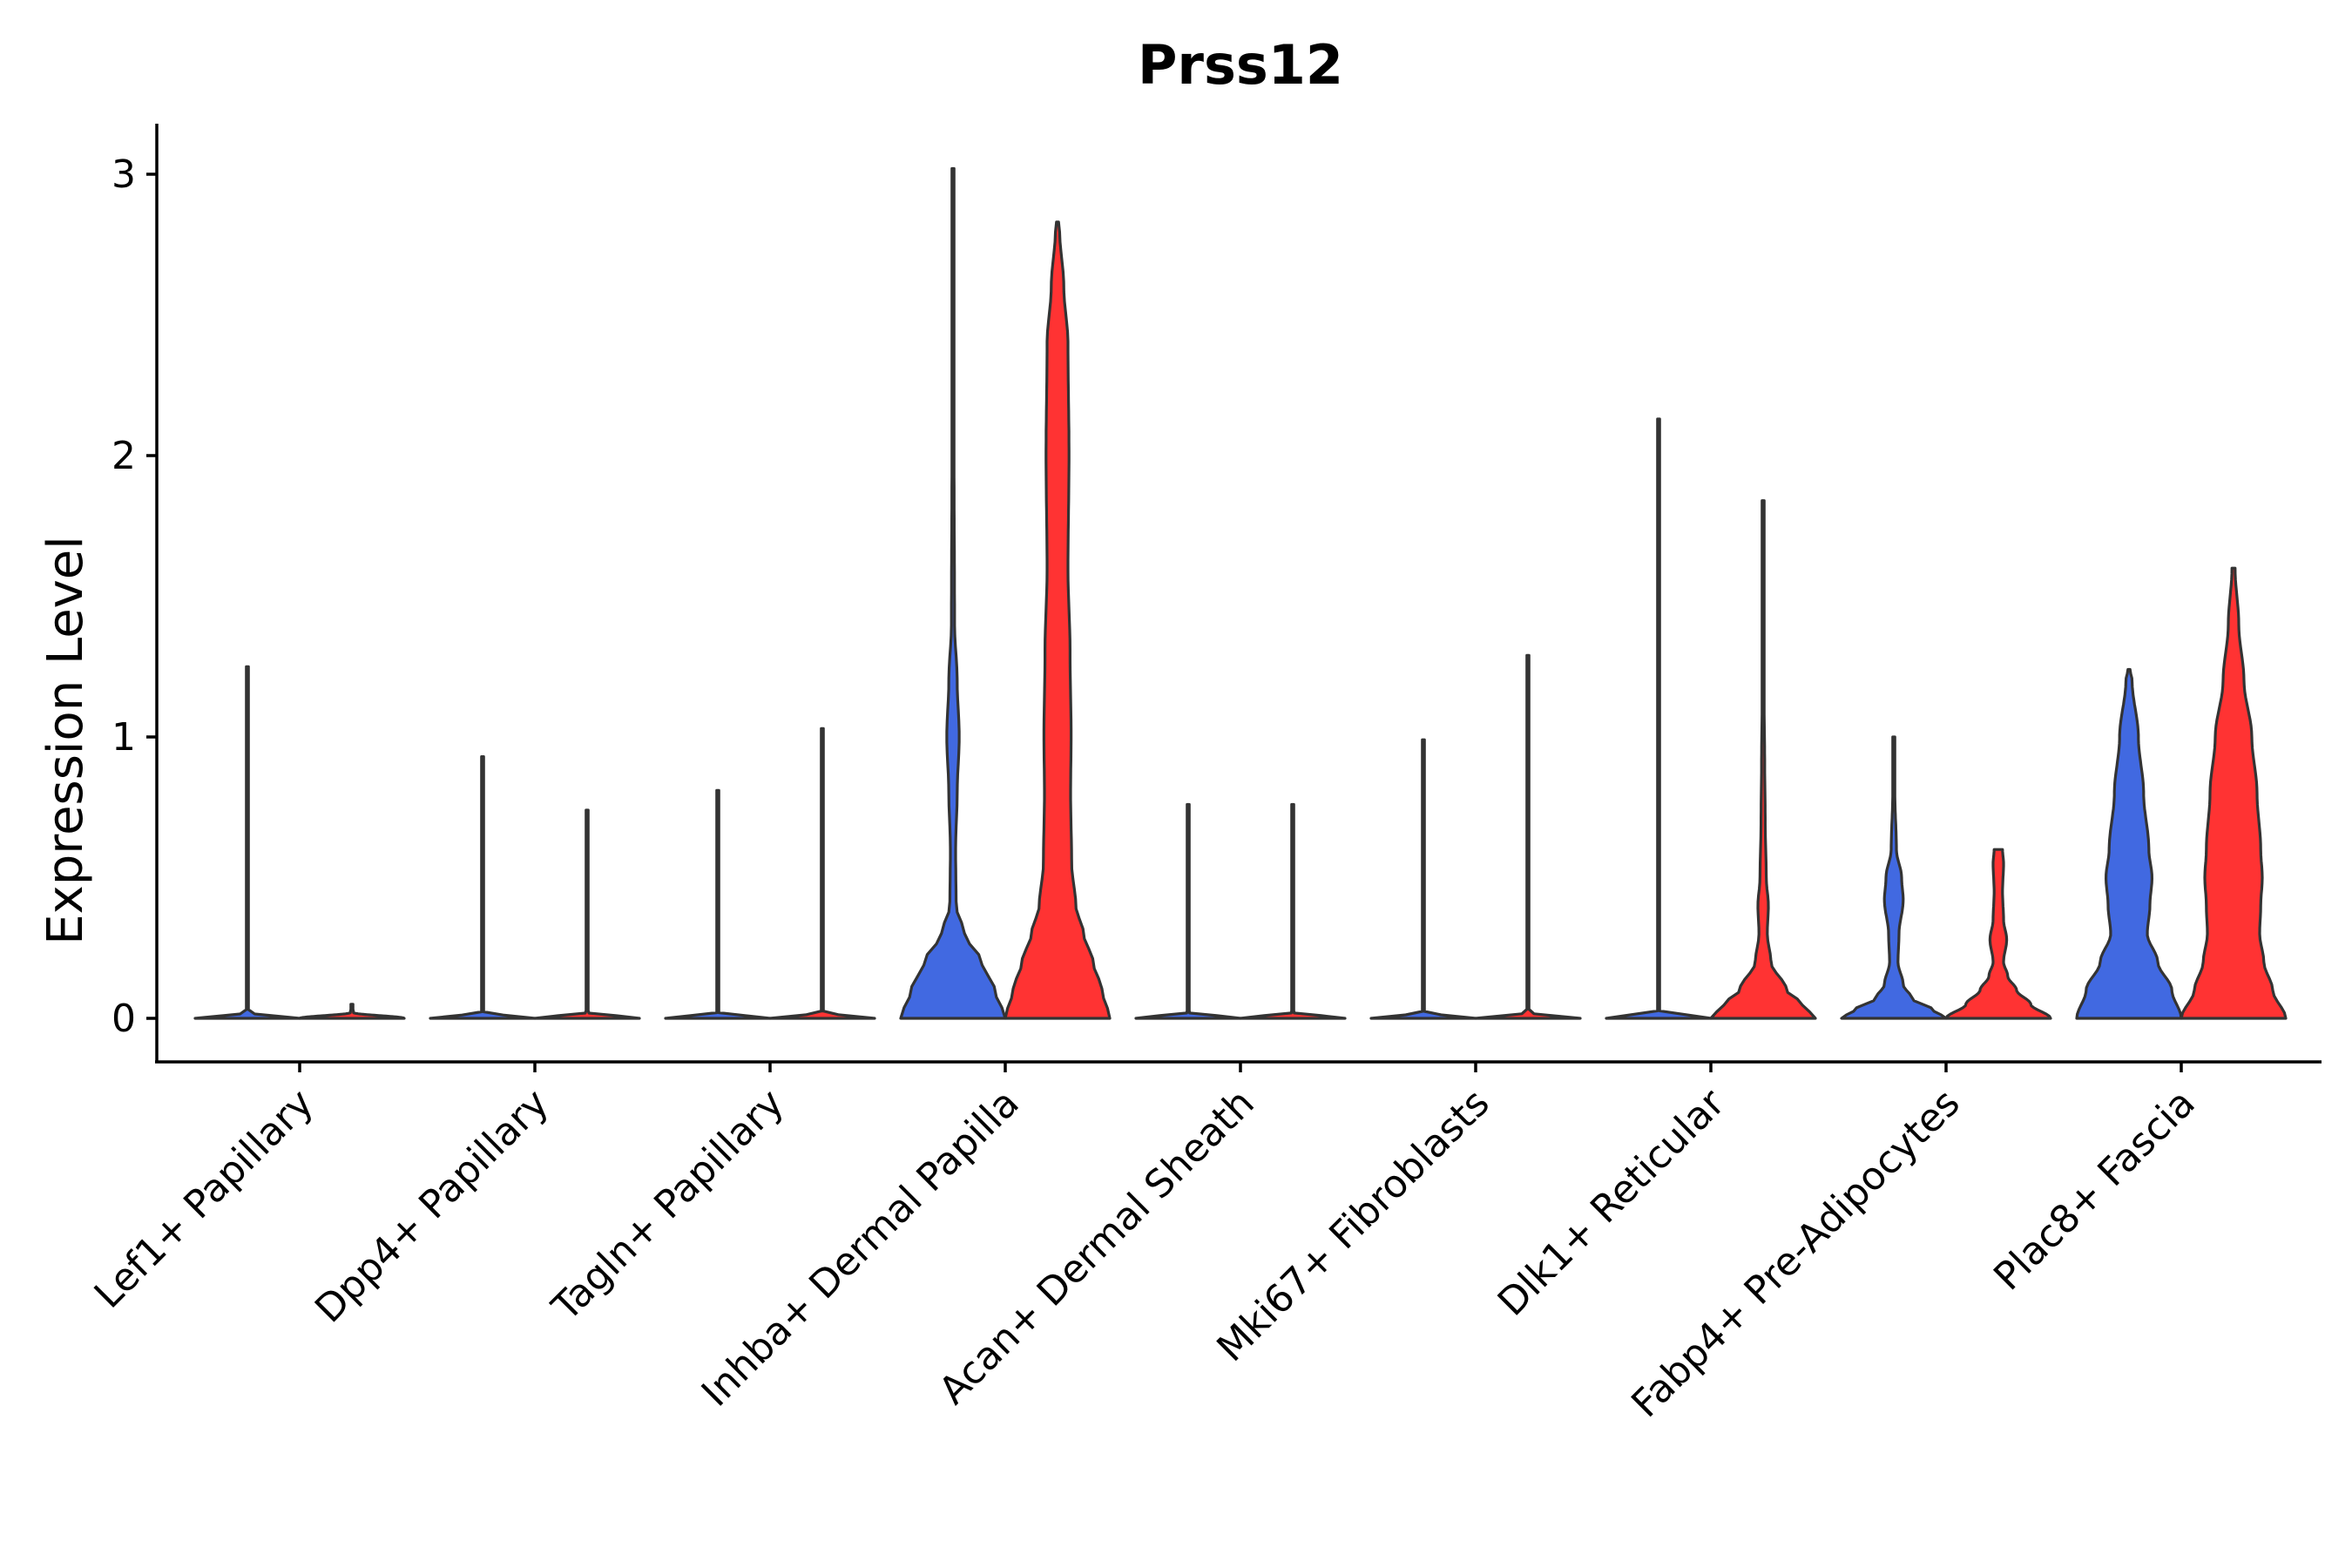 The width and height of the screenshot is (2352, 1568). Describe the element at coordinates (124, 1019) in the screenshot. I see `y-tick-label-0: 0` at that location.